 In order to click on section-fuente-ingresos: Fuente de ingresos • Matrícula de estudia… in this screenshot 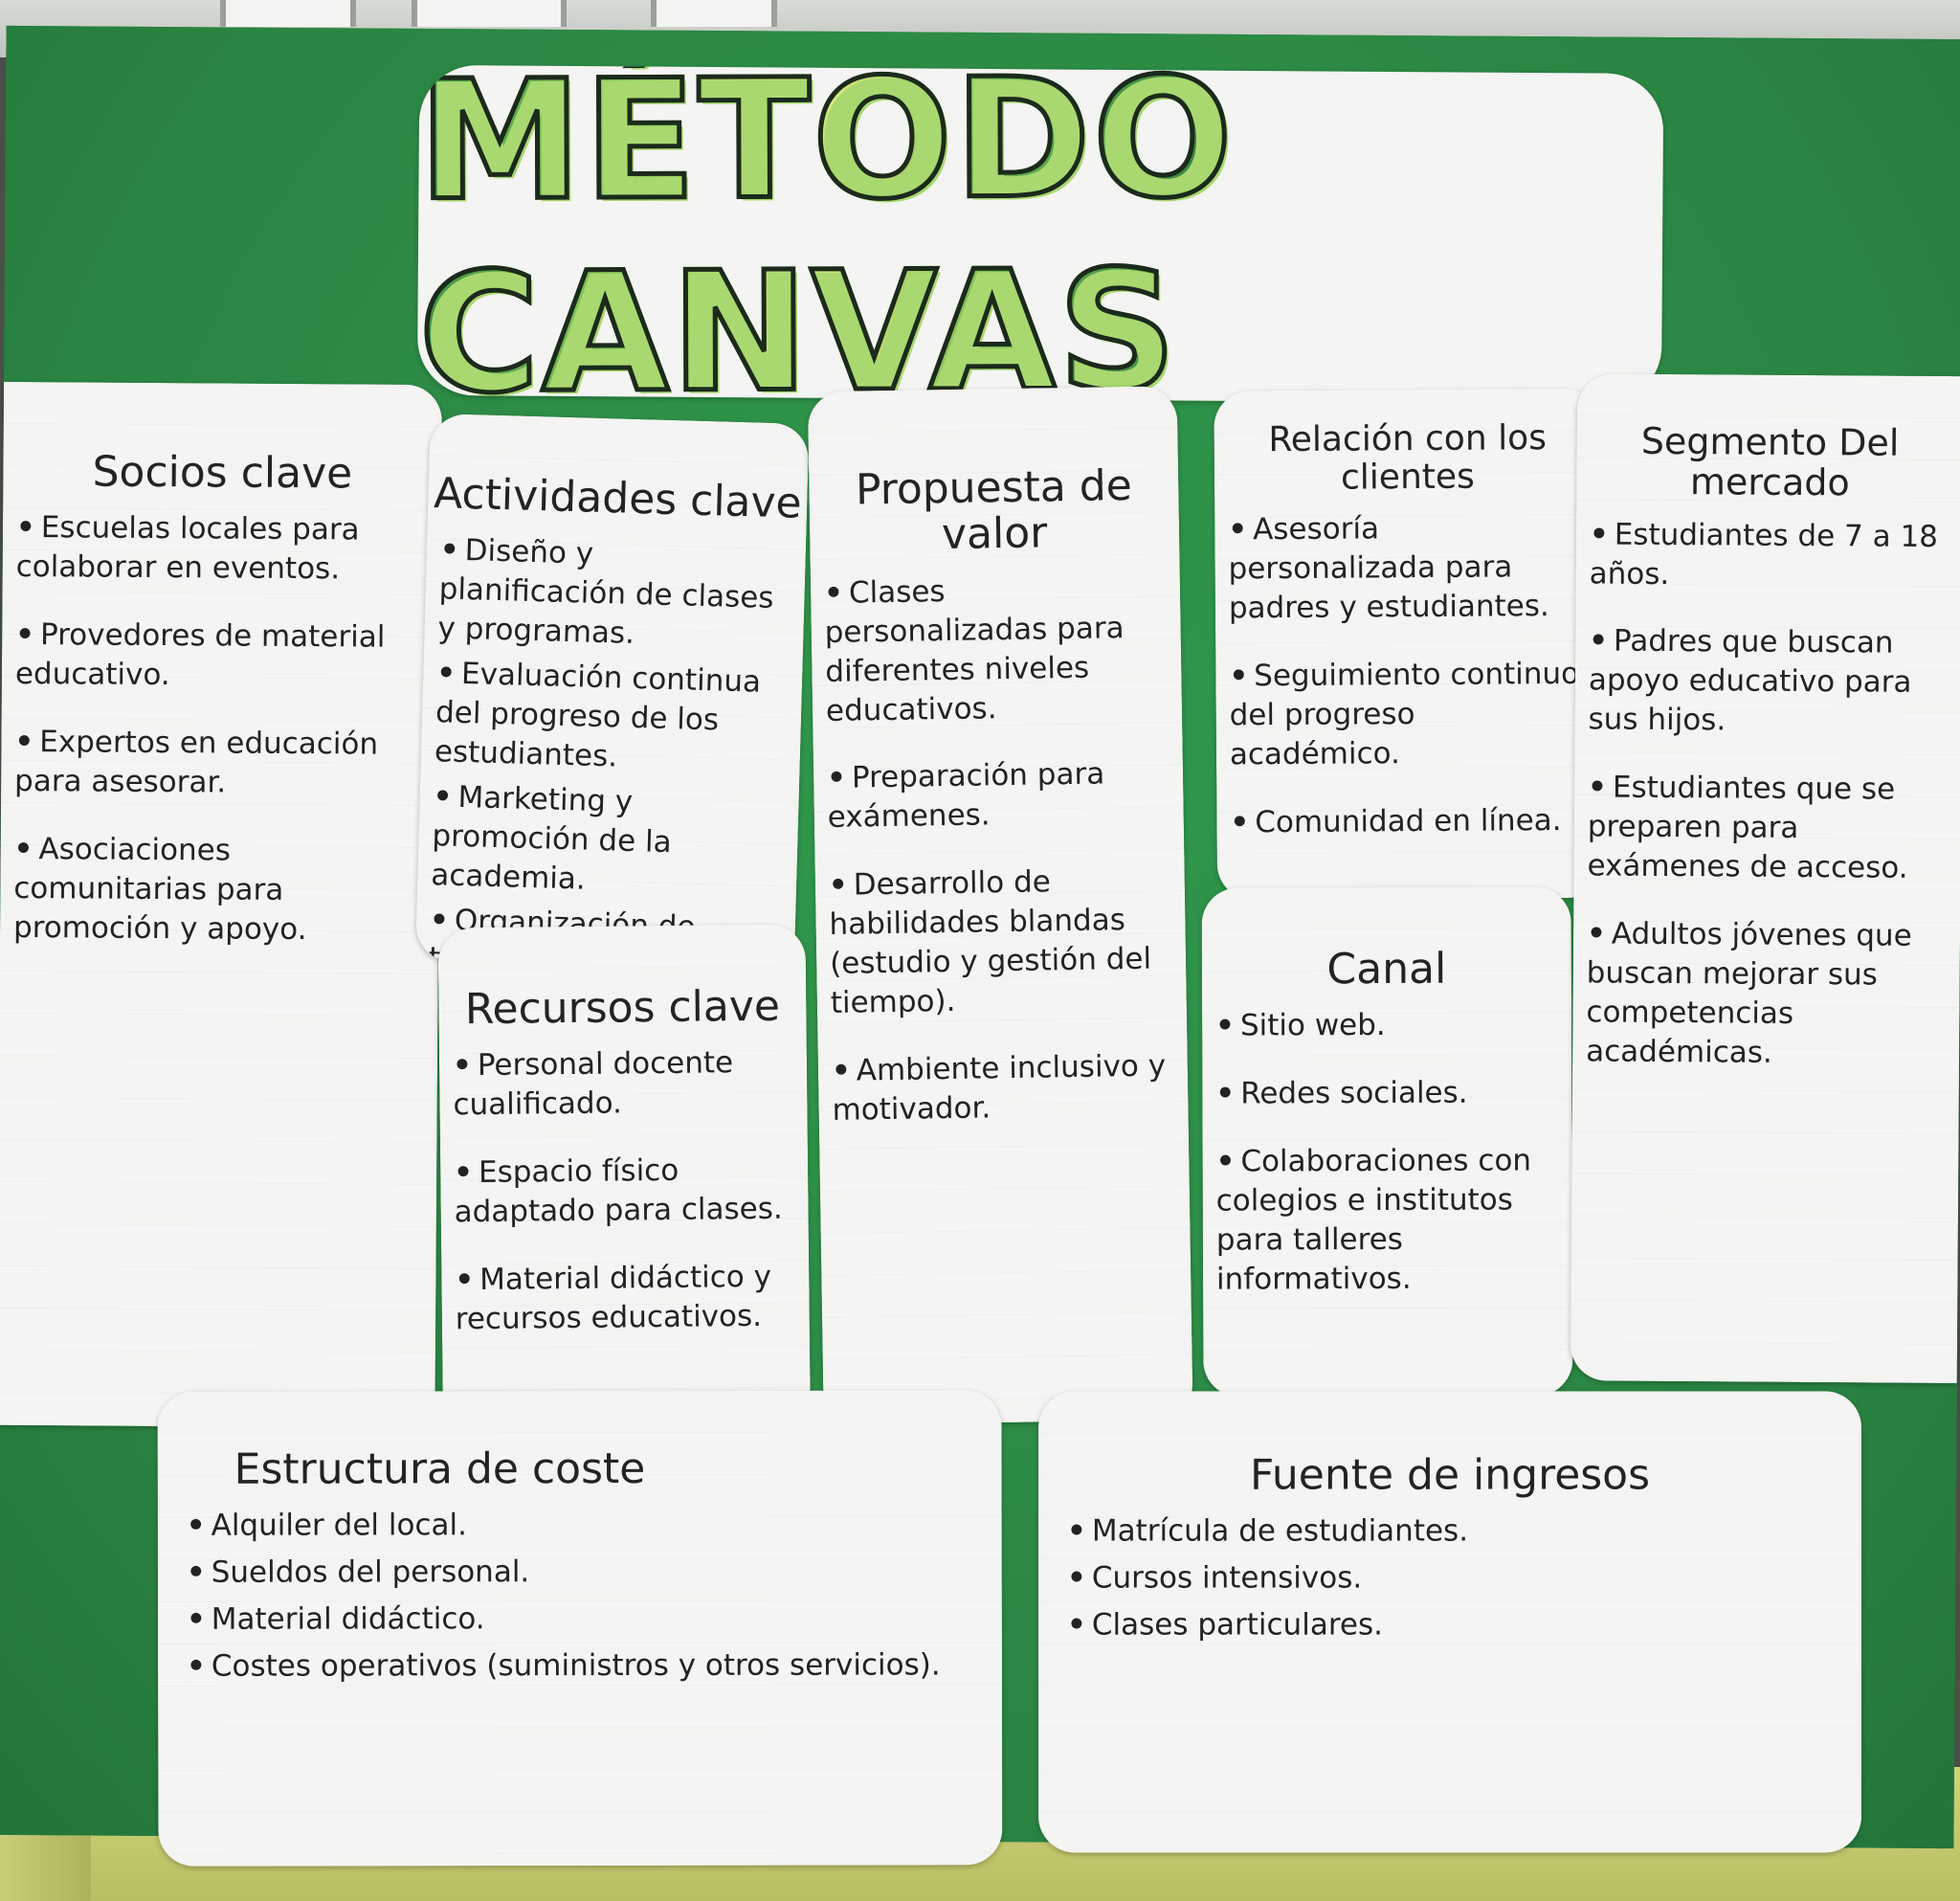, I will do `click(1450, 1622)`.